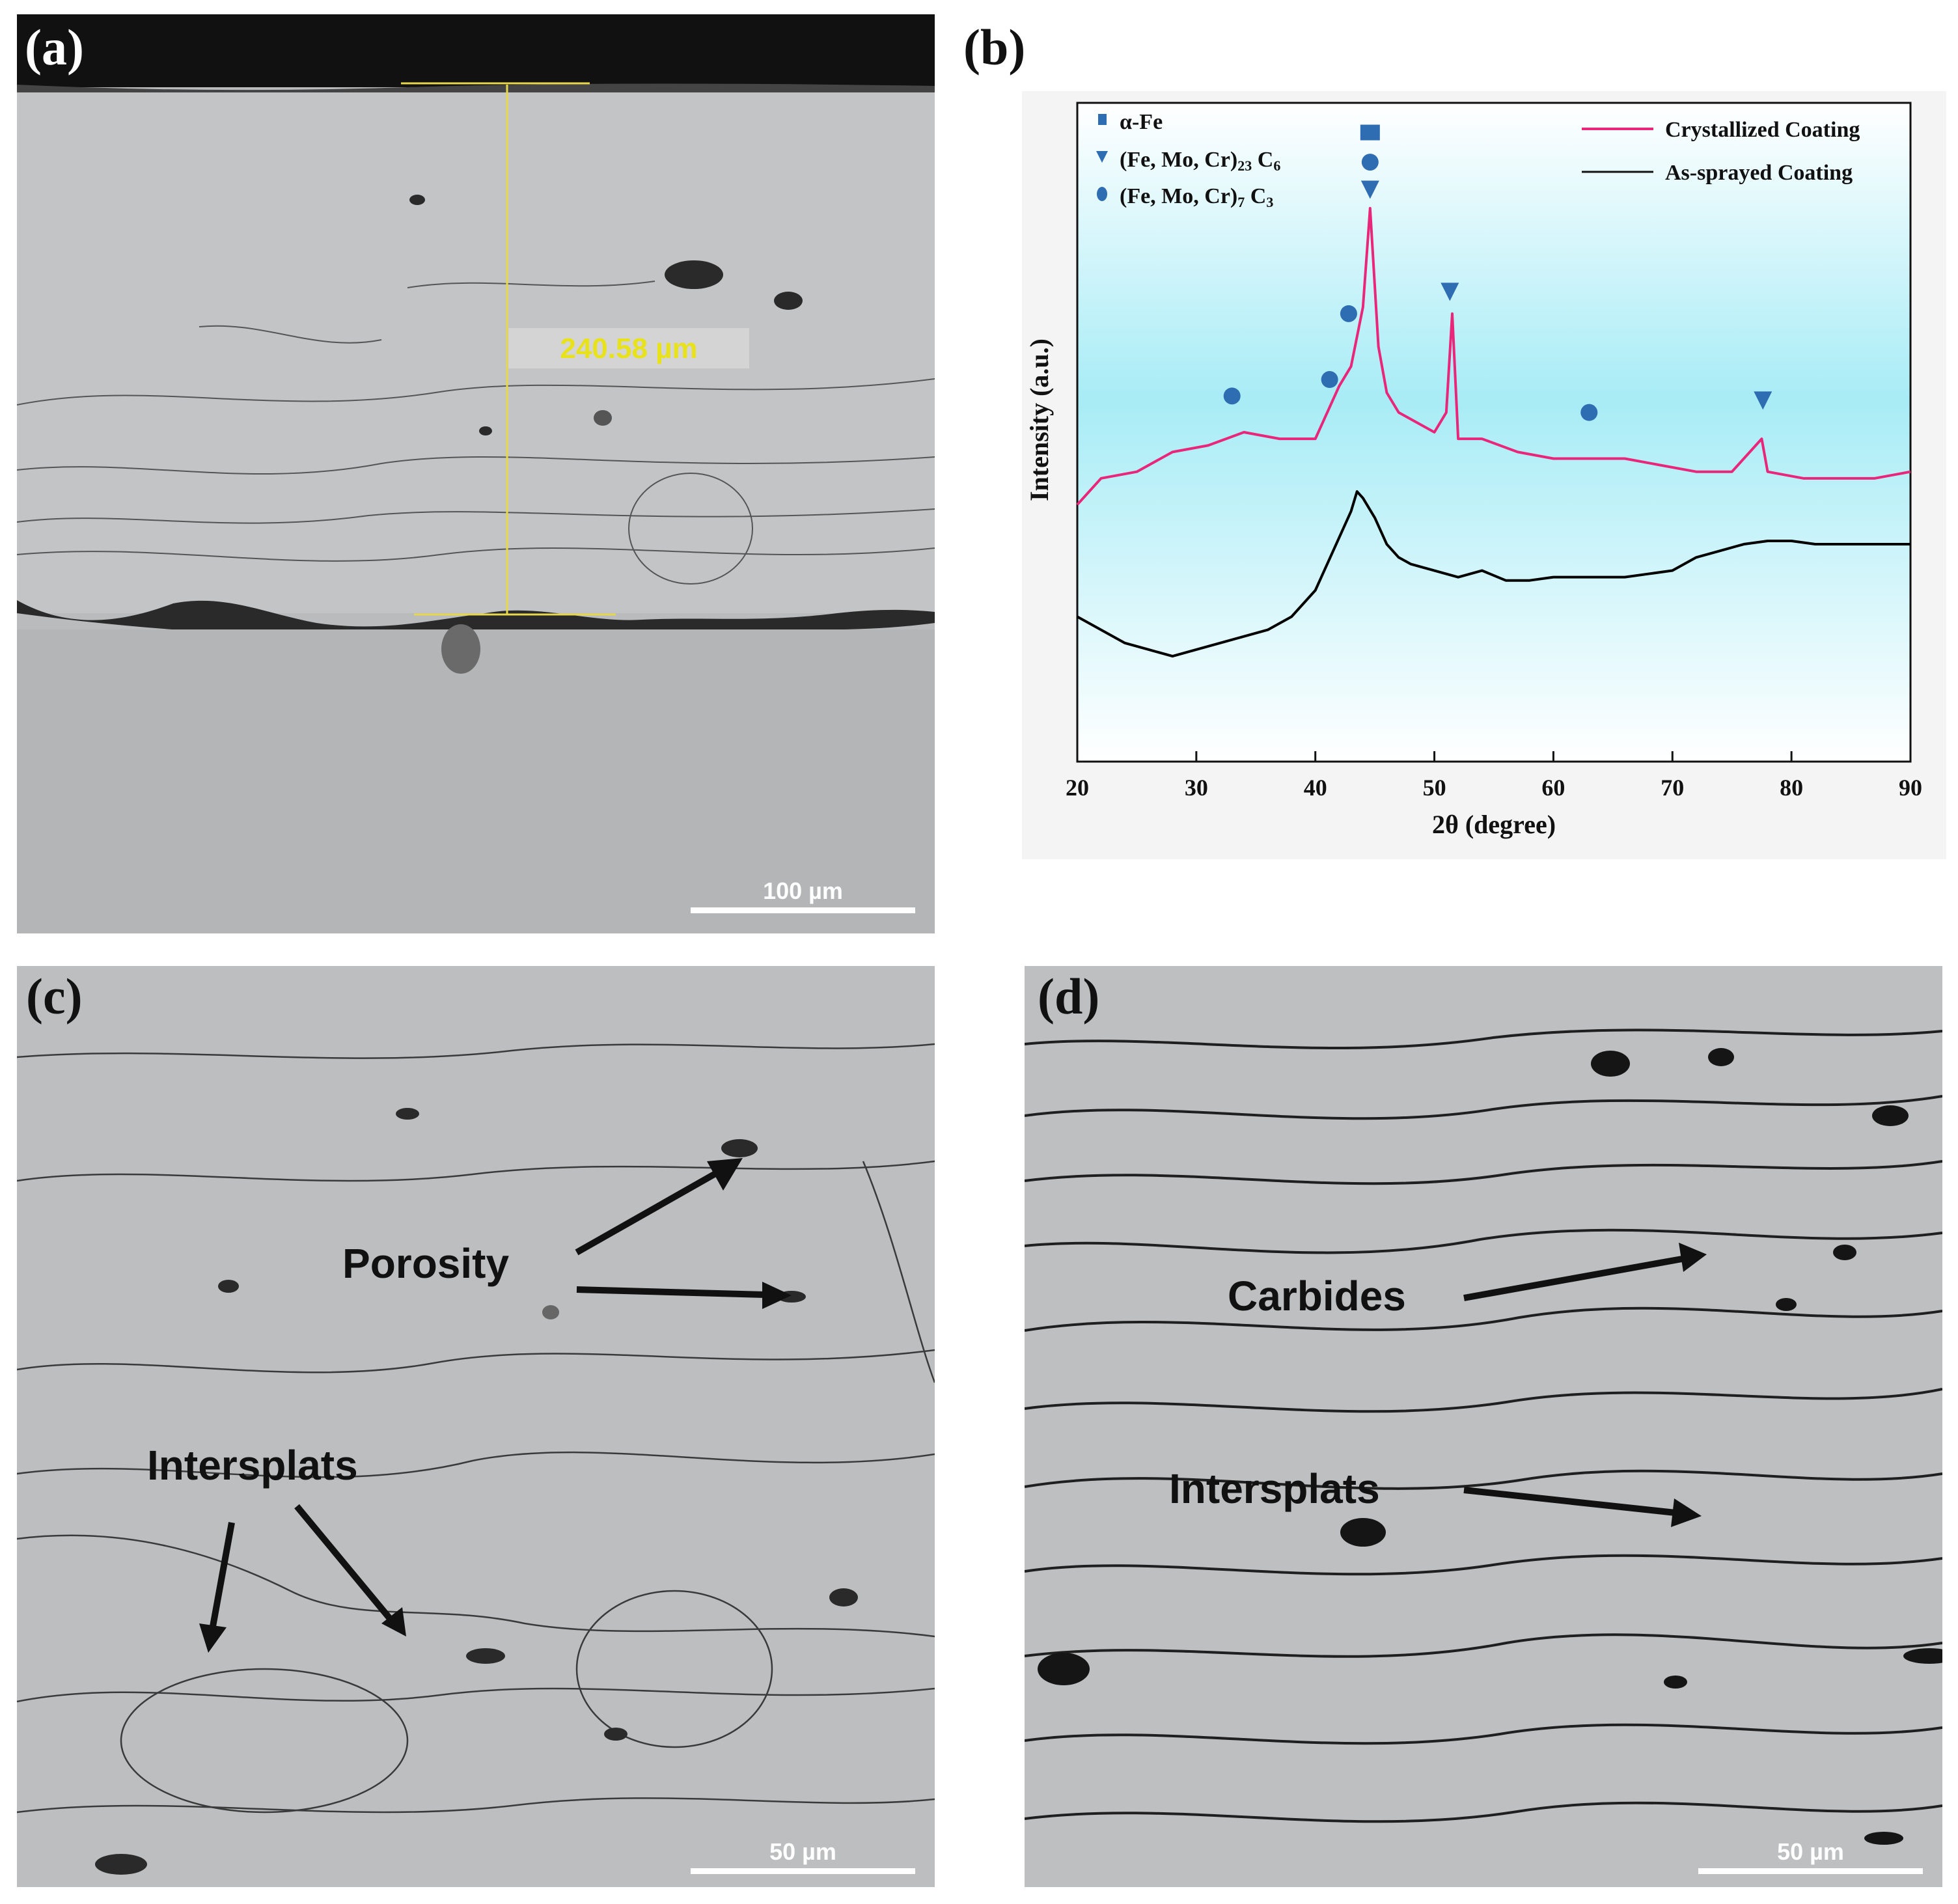  I want to click on scale-bar-a: 100 µm, so click(803, 895).